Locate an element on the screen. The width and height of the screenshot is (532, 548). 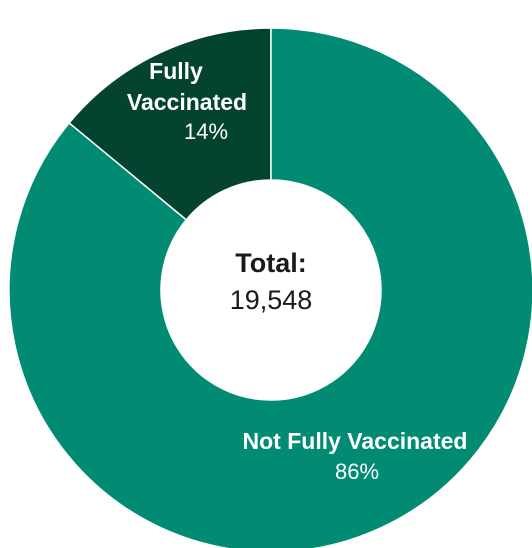
donut-center: Total: 19,548 is located at coordinates (271, 281).